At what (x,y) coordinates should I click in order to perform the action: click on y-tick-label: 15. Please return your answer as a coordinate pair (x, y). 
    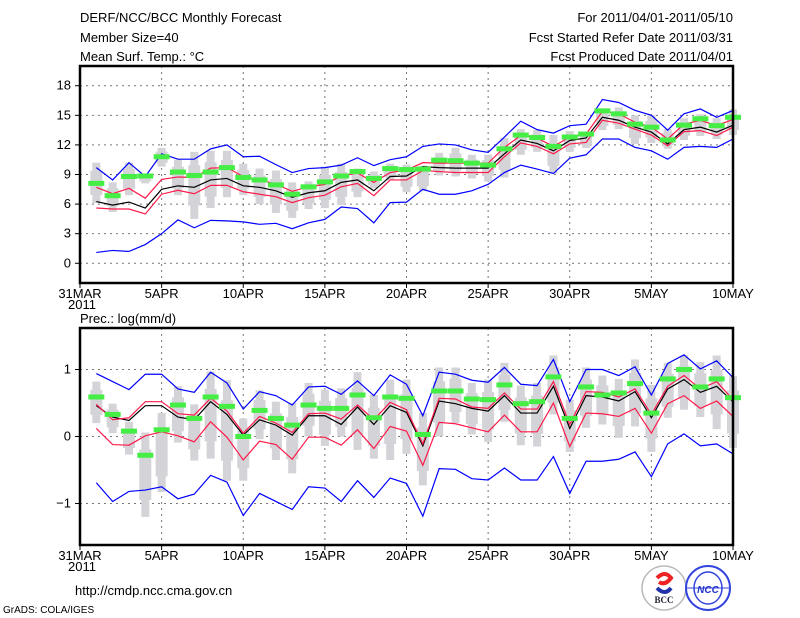
    Looking at the image, I should click on (64, 114).